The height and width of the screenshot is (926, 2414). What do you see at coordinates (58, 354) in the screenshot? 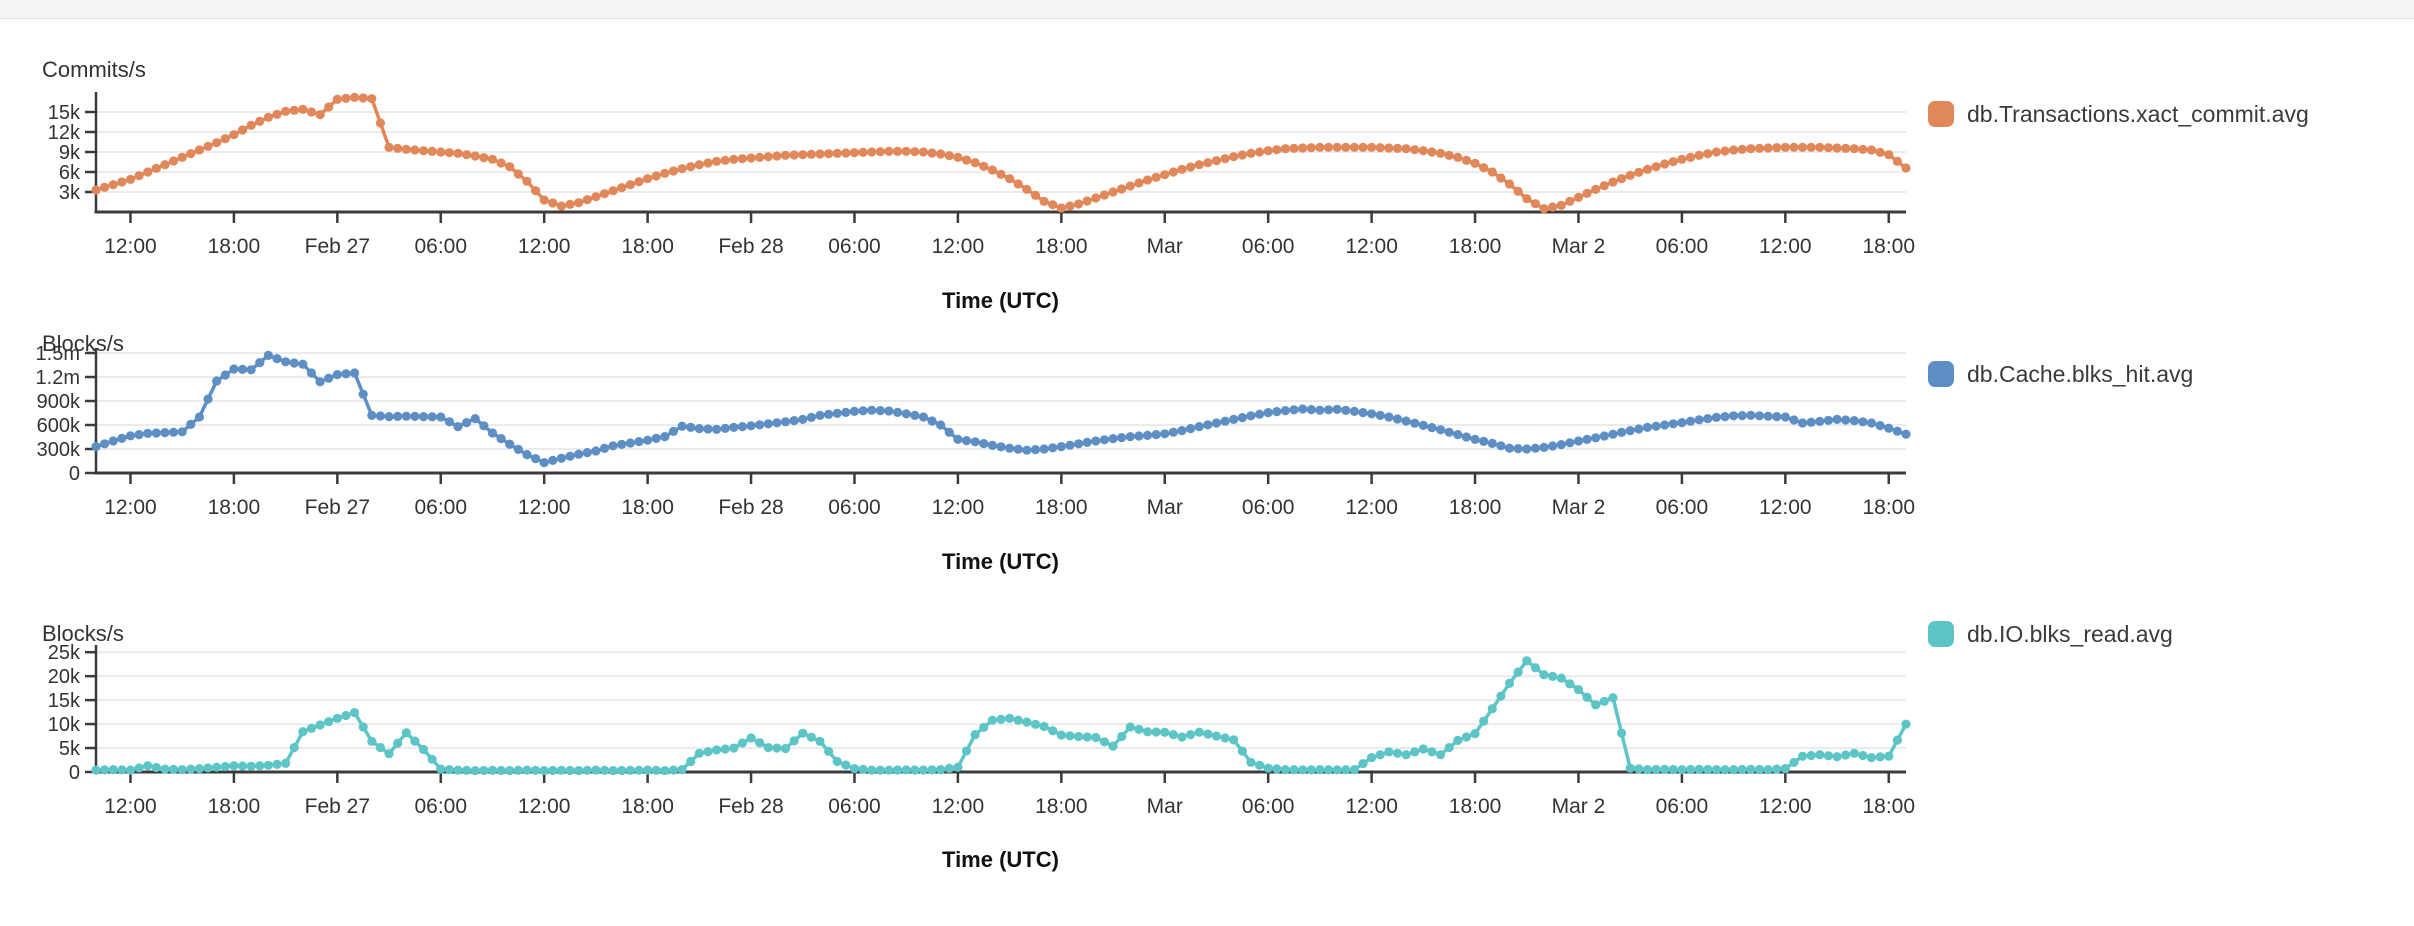
I see `svg-text: 1.5m` at bounding box center [58, 354].